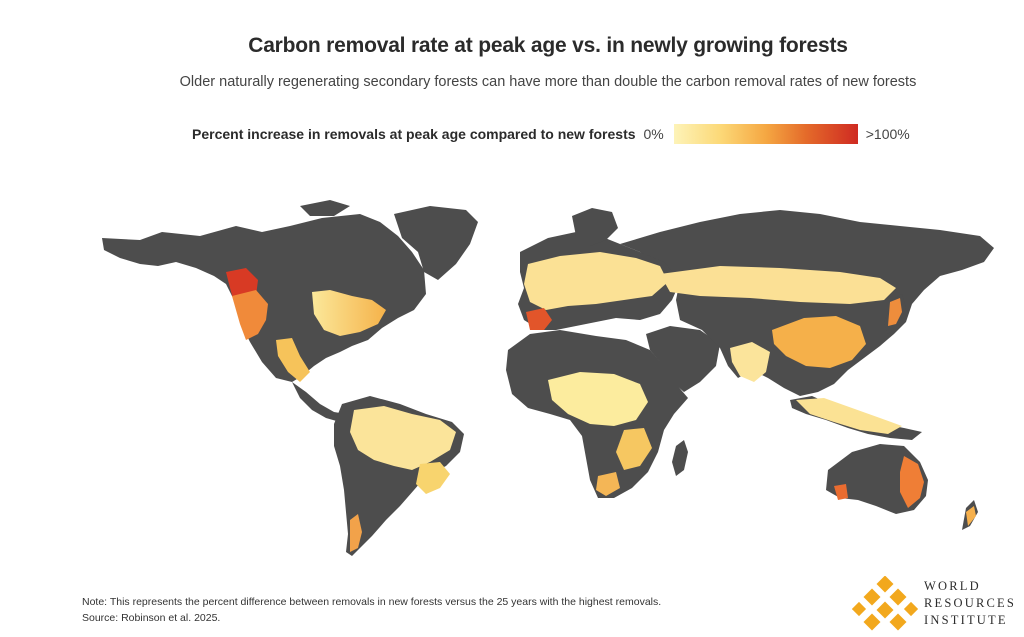 This screenshot has height=637, width=1024. I want to click on madagascar-landmass, so click(680, 458).